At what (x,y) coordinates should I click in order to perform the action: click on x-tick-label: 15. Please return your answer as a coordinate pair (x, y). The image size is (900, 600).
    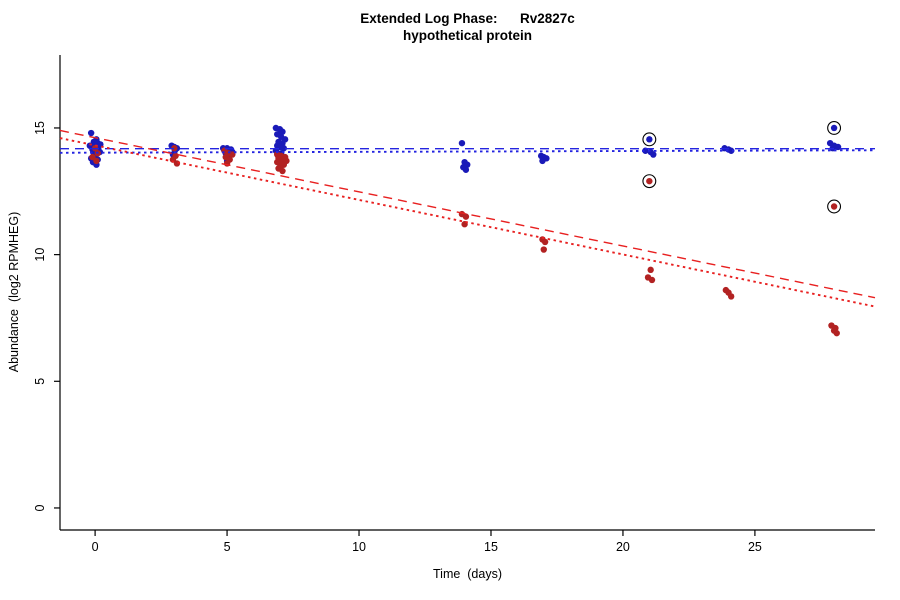
    Looking at the image, I should click on (491, 547).